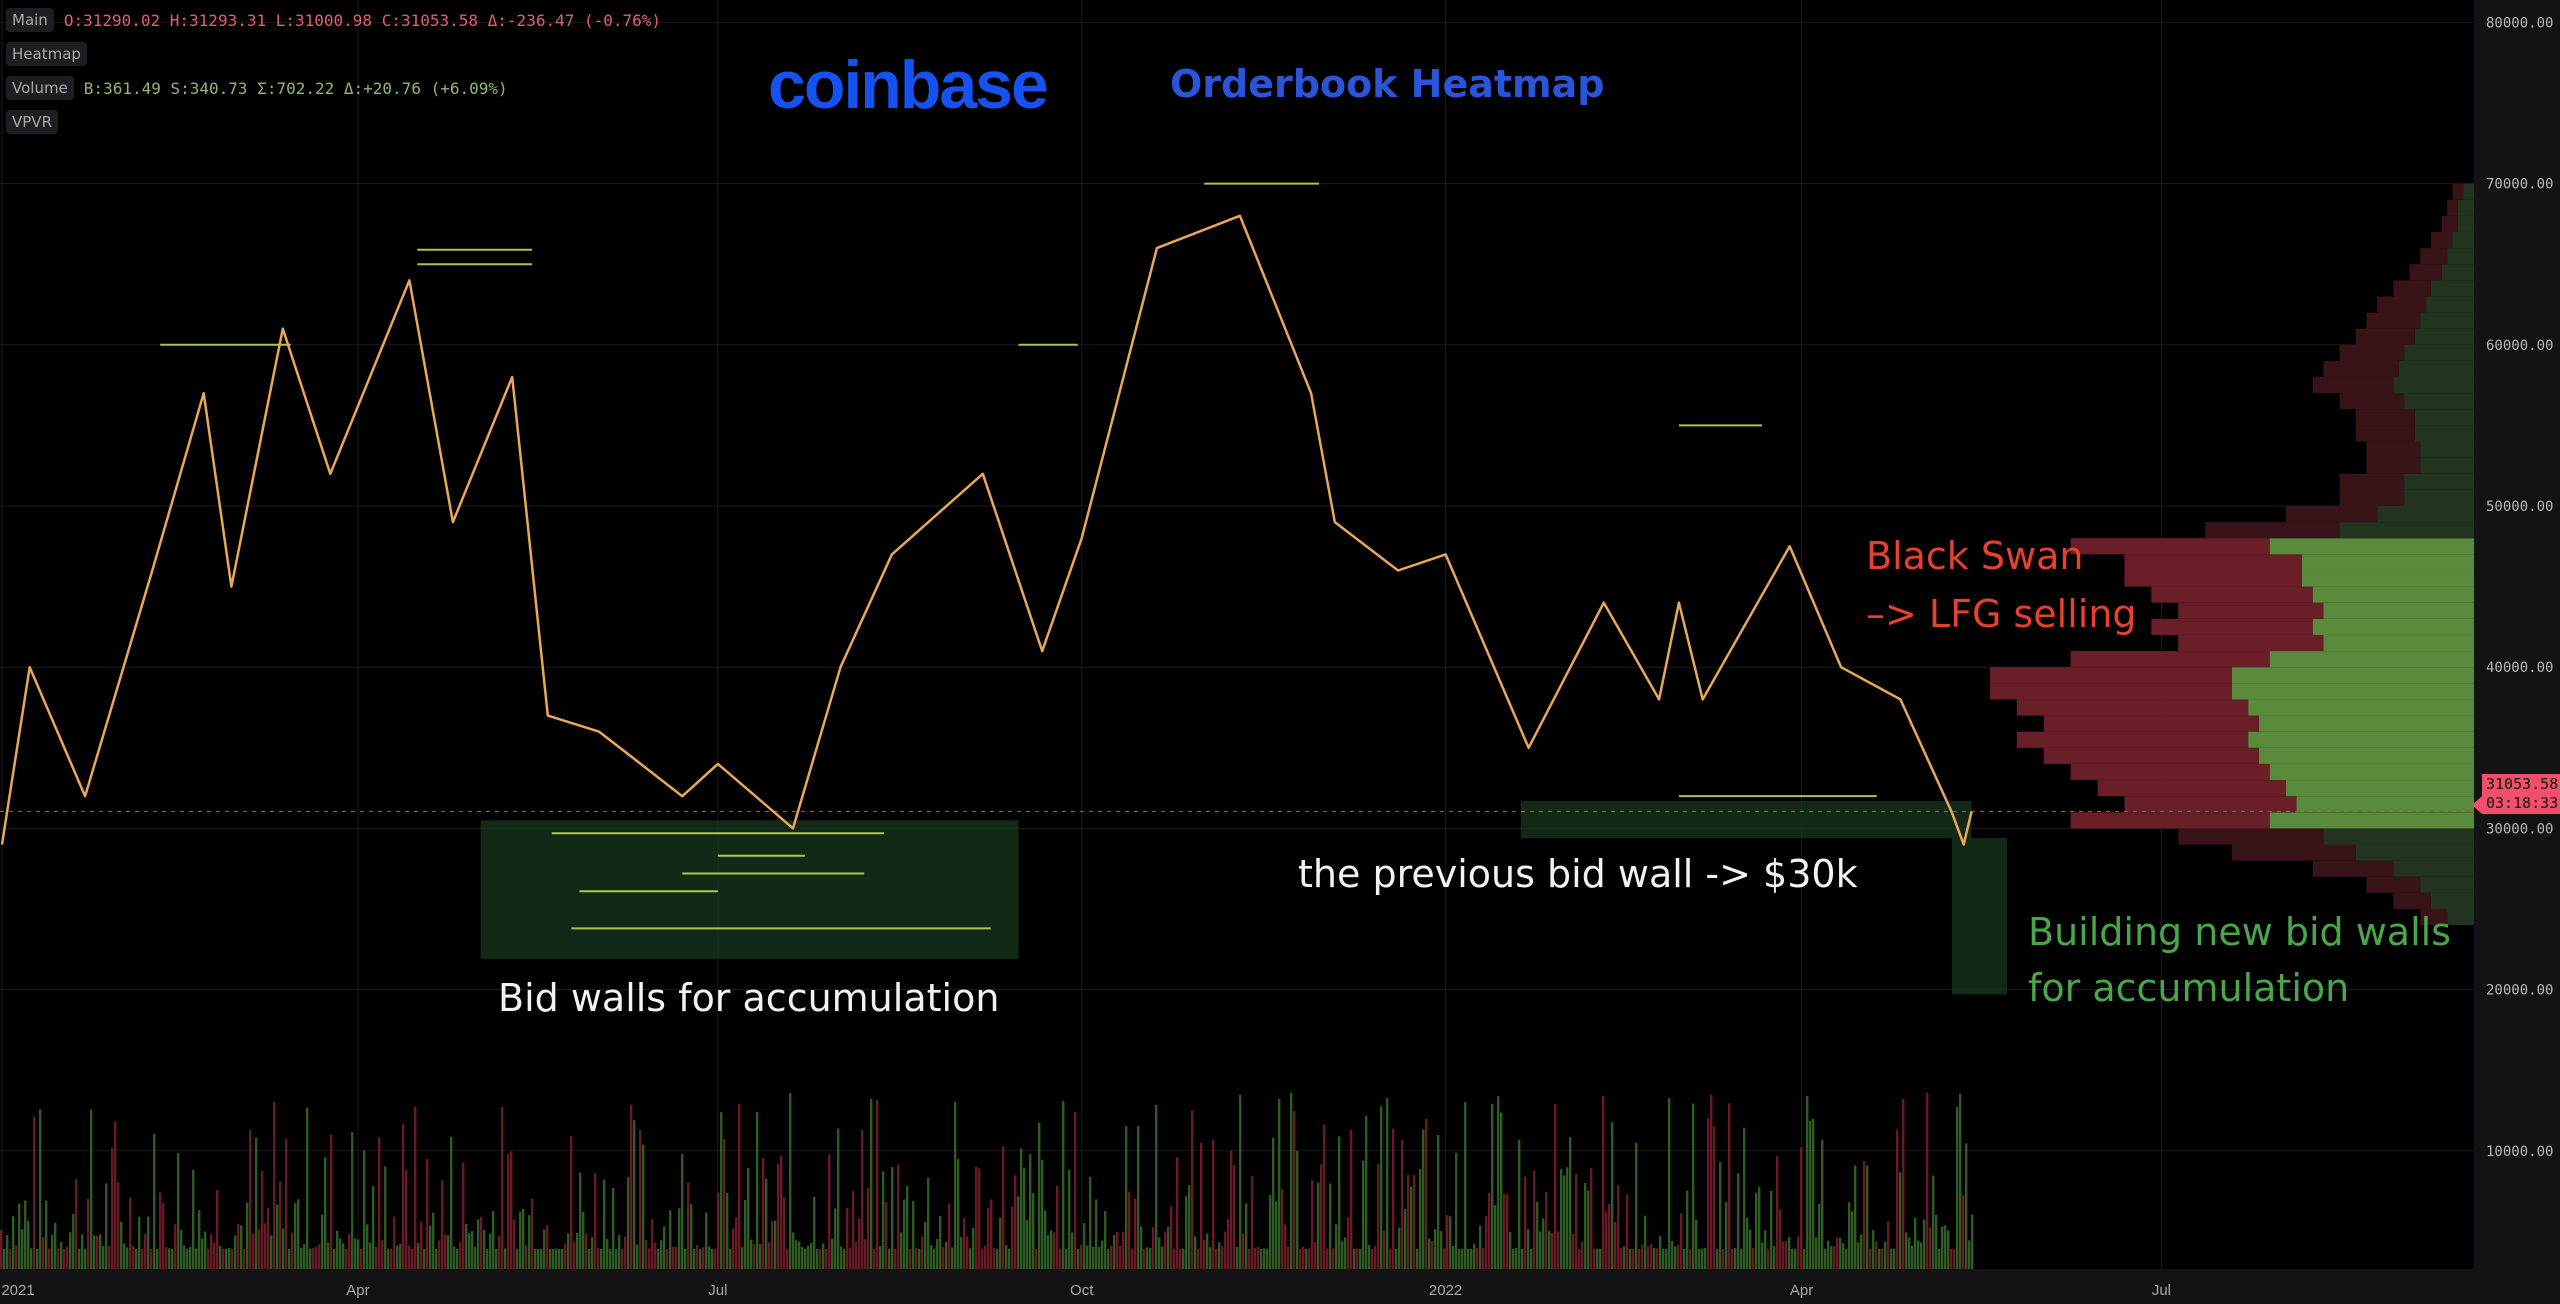 Image resolution: width=2560 pixels, height=1304 pixels. I want to click on vpvr-toggle: VPVR, so click(32, 122).